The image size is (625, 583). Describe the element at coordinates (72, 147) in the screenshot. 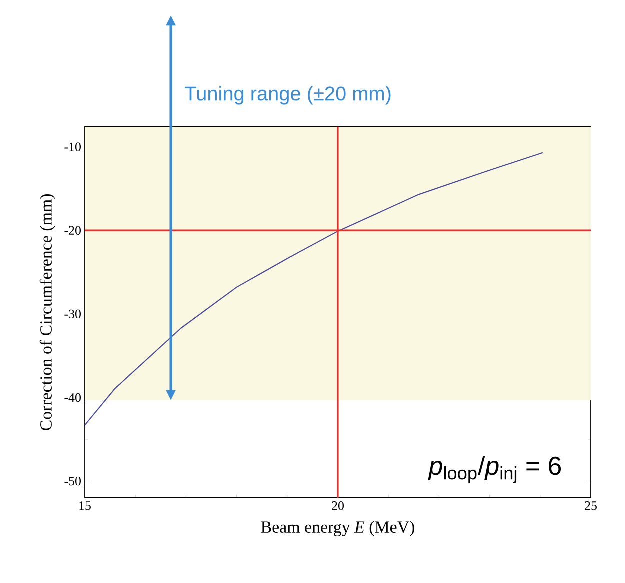

I see `y-tick-label: -10` at that location.